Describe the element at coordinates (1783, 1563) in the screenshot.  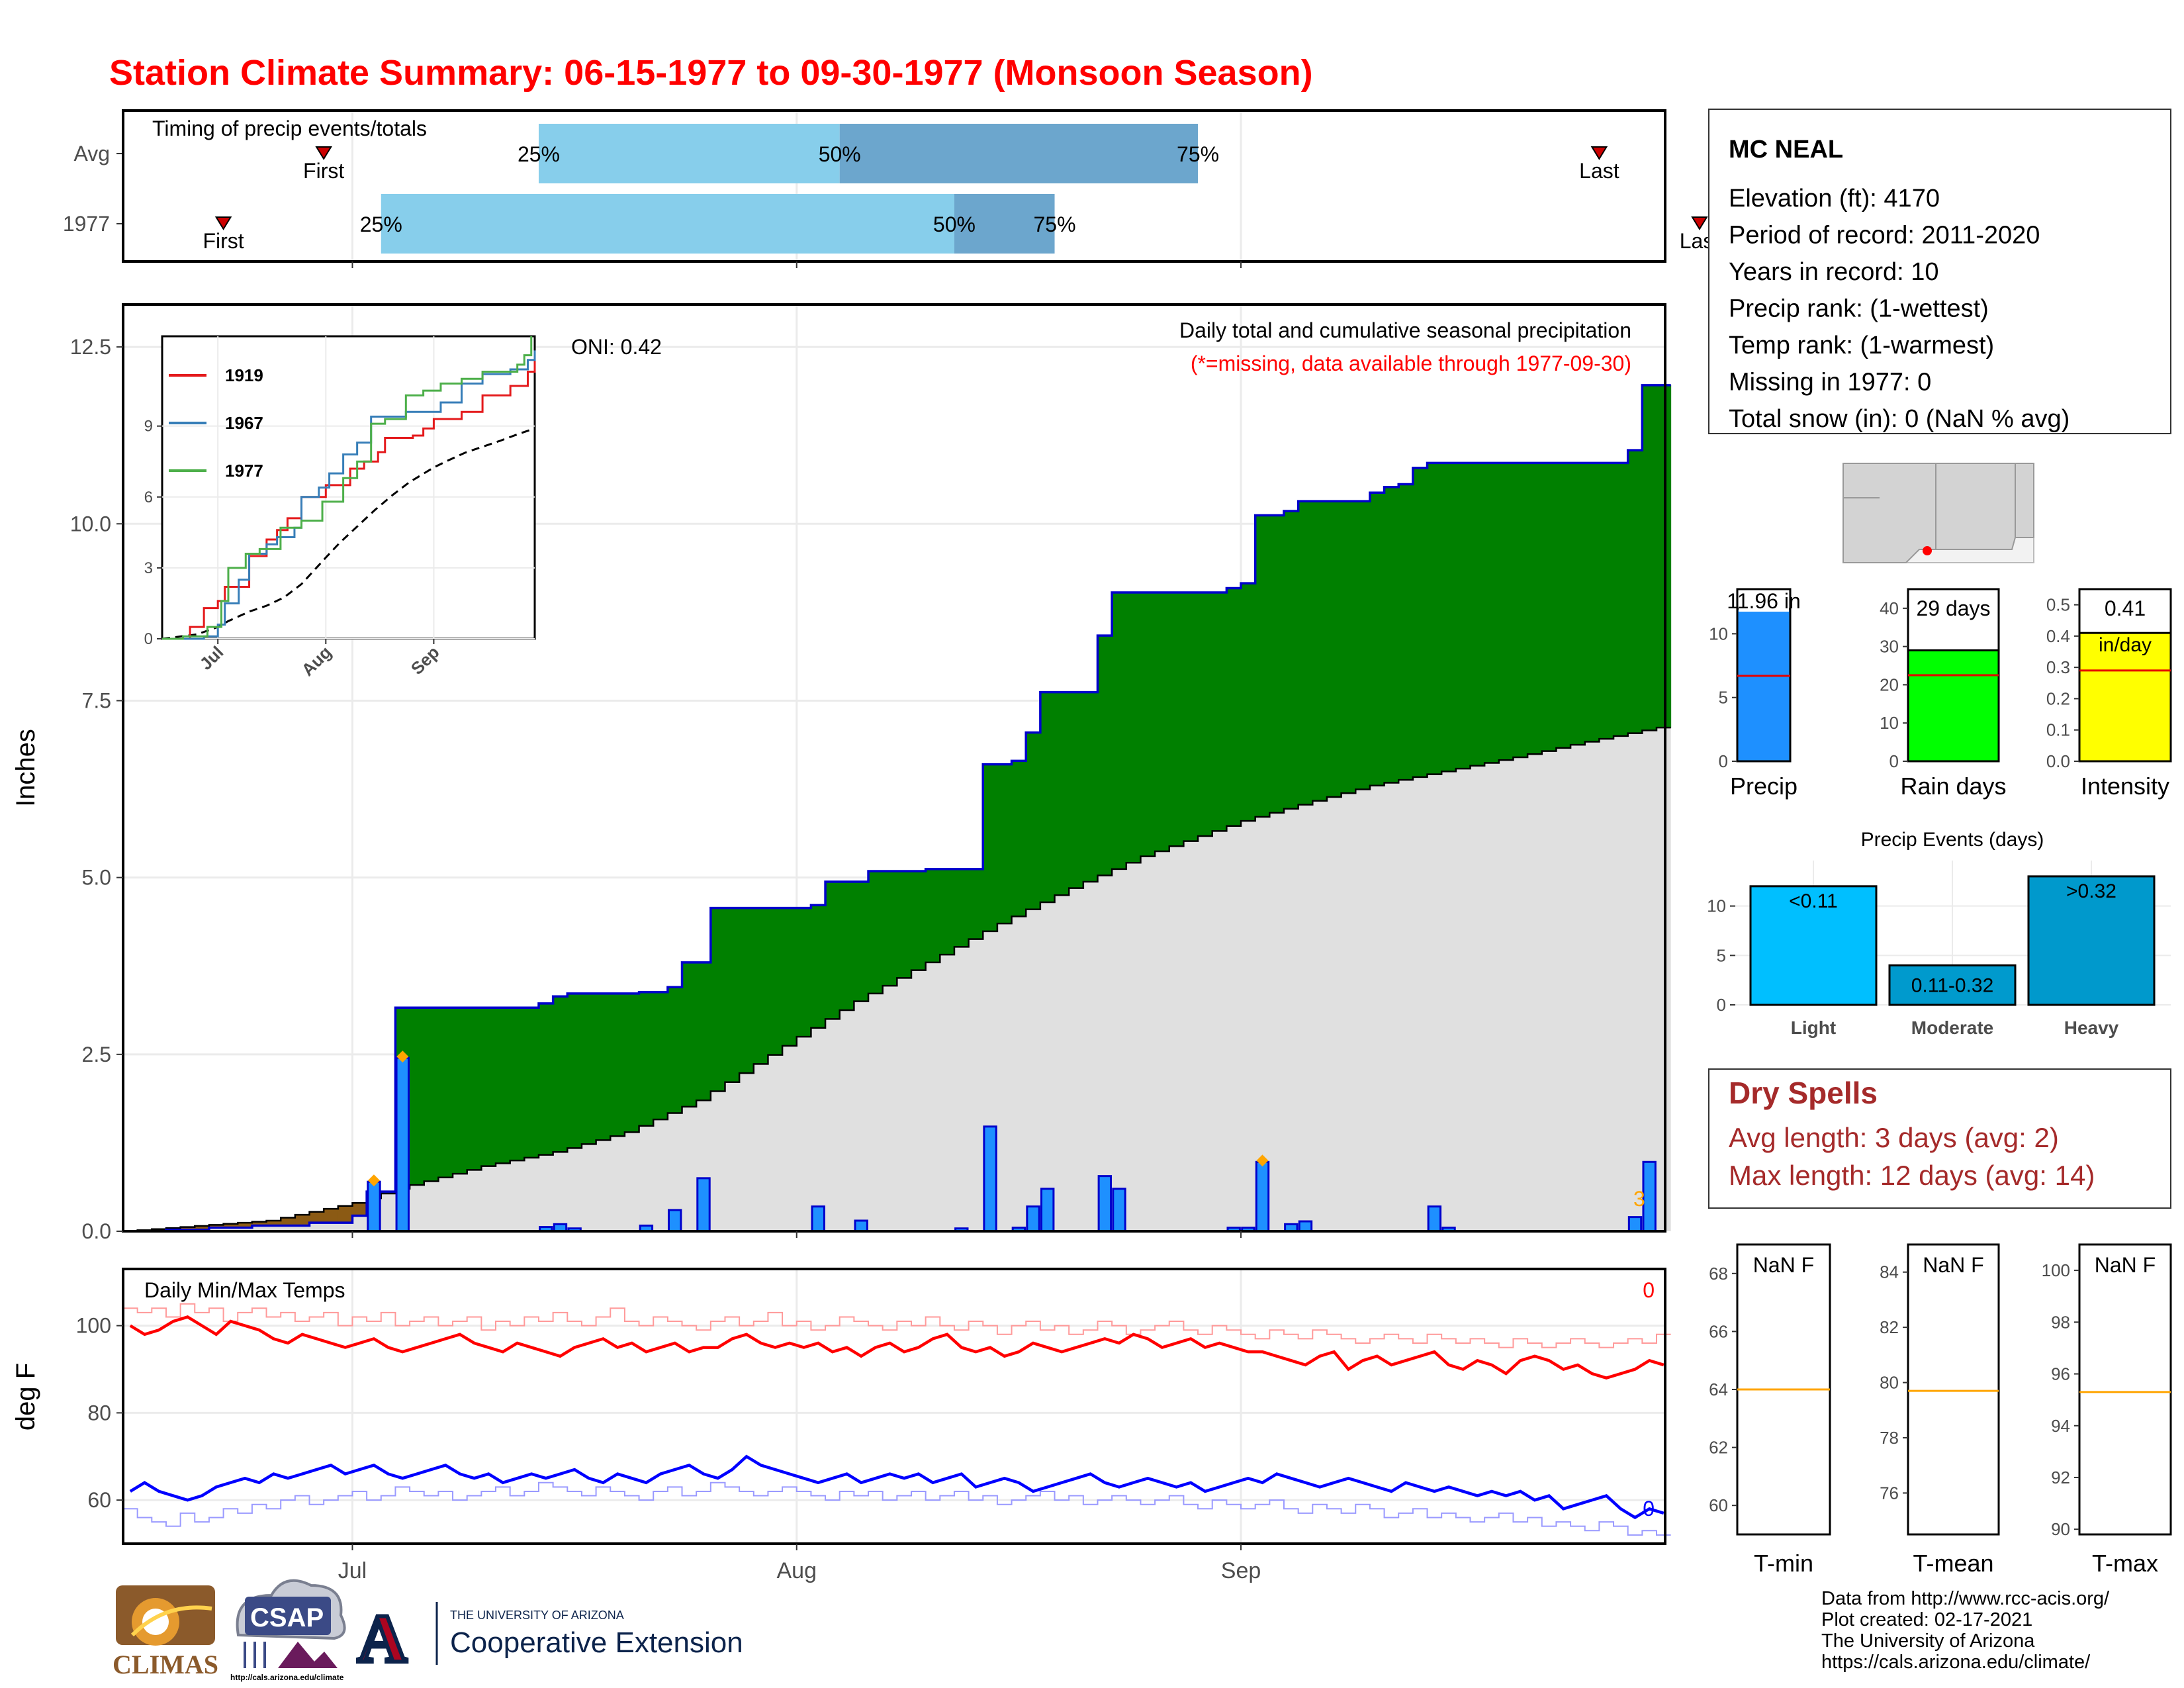
I see `temp-summary-label: T-min` at that location.